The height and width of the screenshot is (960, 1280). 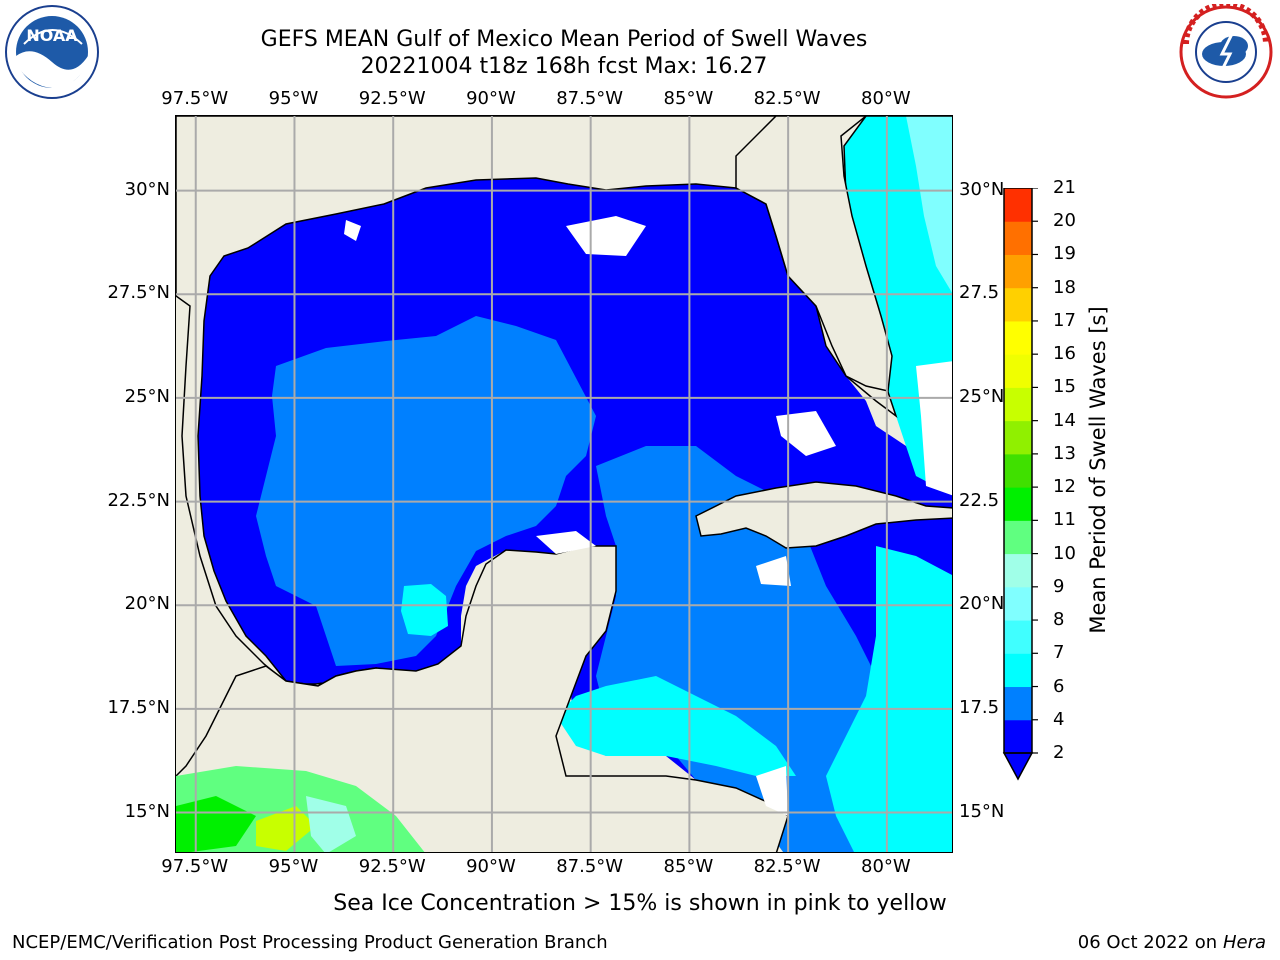 What do you see at coordinates (1171, 942) in the screenshot?
I see `footer-date: 06 Oct 2022 on Hera` at bounding box center [1171, 942].